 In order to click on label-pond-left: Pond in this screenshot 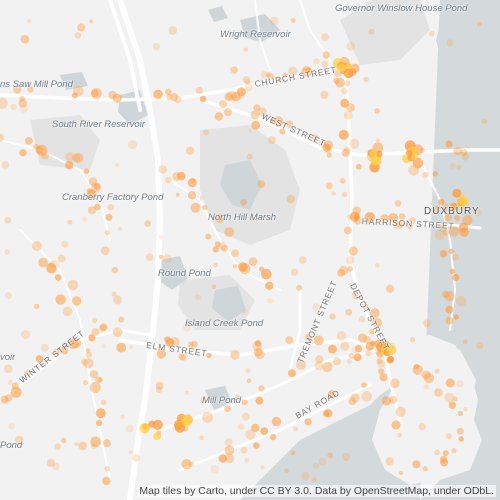, I will do `click(11, 445)`.